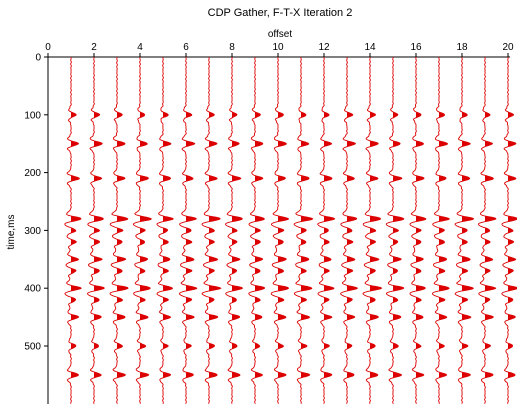 The image size is (517, 412). Describe the element at coordinates (370, 47) in the screenshot. I see `x-tick-label: 14` at that location.